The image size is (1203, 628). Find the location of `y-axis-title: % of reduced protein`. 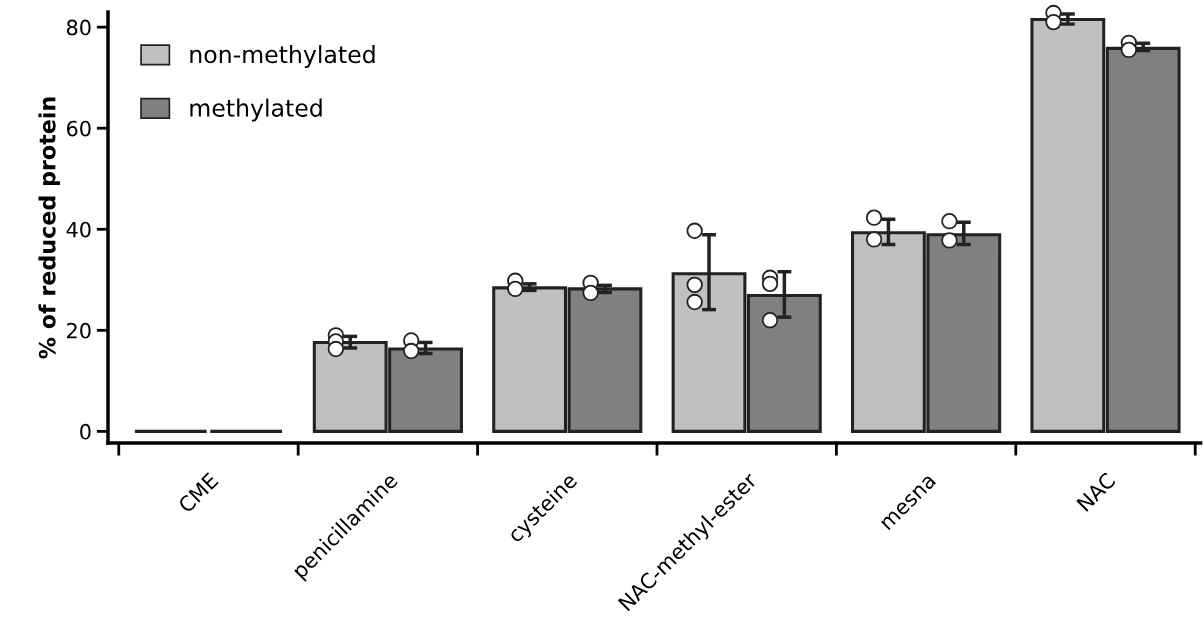

y-axis-title: % of reduced protein is located at coordinates (49, 228).